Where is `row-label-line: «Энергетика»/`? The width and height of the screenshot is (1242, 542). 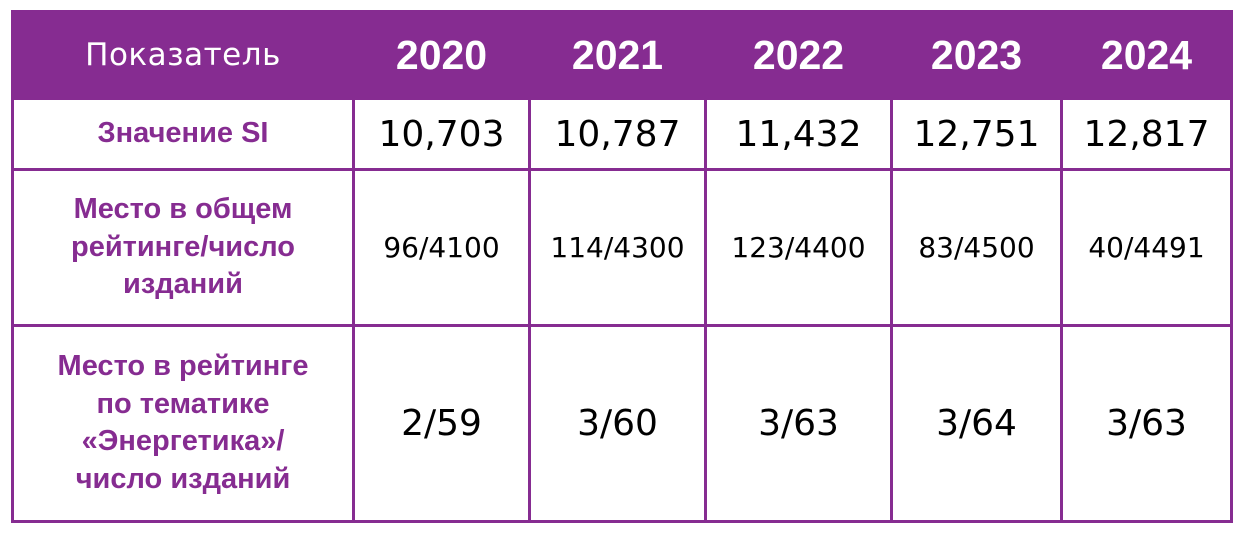
row-label-line: «Энергетика»/ is located at coordinates (183, 441).